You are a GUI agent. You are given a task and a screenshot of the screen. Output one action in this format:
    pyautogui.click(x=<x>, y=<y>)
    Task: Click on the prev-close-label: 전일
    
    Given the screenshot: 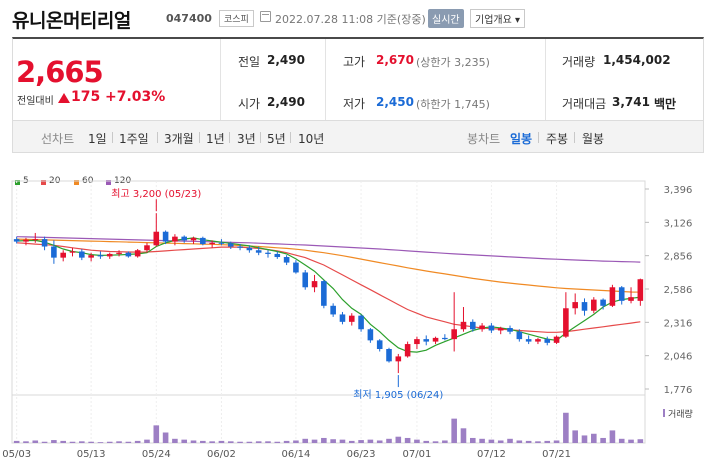 What is the action you would take?
    pyautogui.click(x=249, y=62)
    